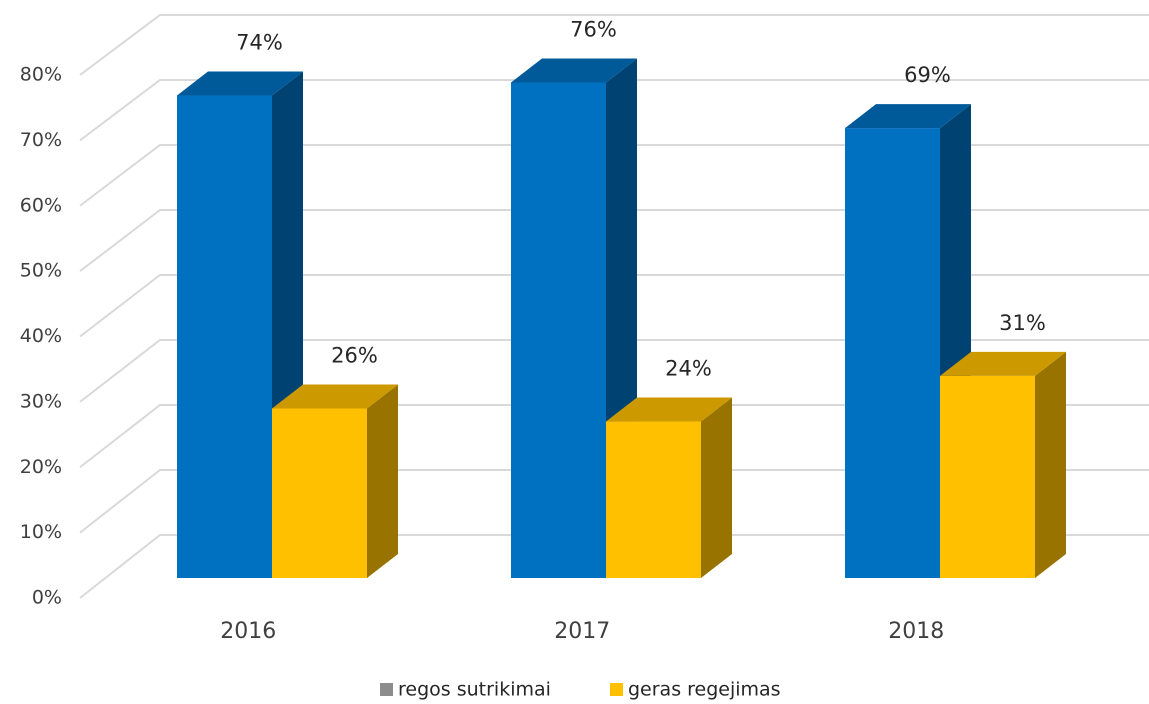  I want to click on data-label: 76%, so click(593, 29).